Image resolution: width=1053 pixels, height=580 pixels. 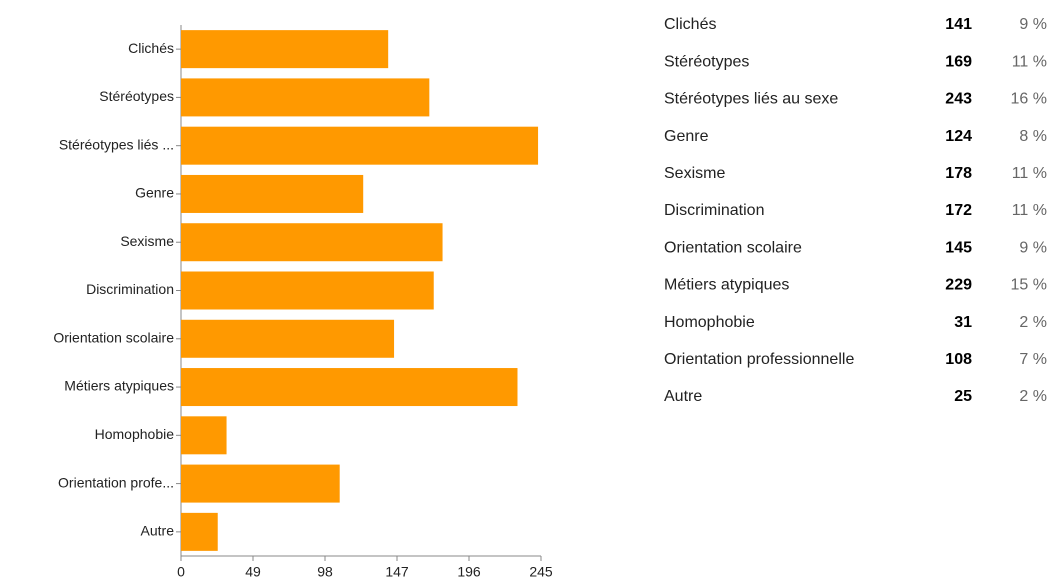 What do you see at coordinates (147, 241) in the screenshot?
I see `y-tick-label: Sexisme` at bounding box center [147, 241].